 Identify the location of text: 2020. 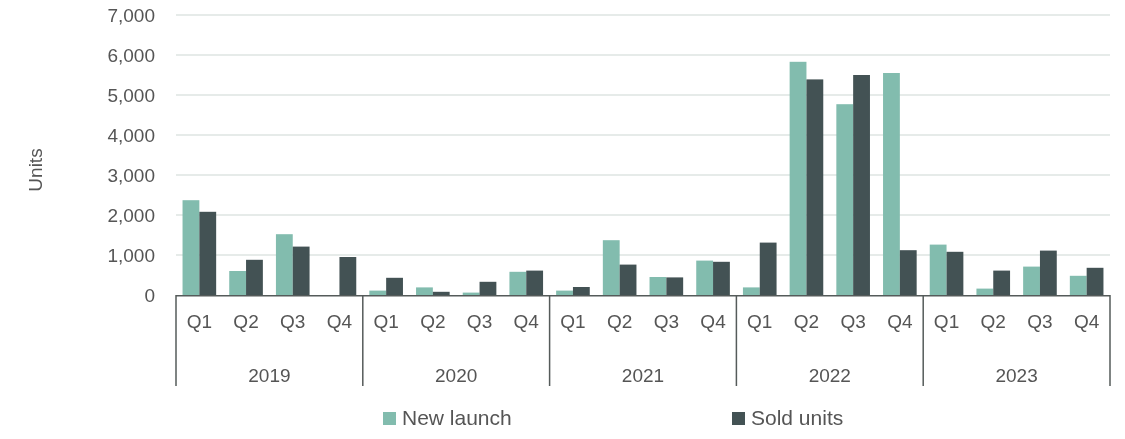
(456, 375).